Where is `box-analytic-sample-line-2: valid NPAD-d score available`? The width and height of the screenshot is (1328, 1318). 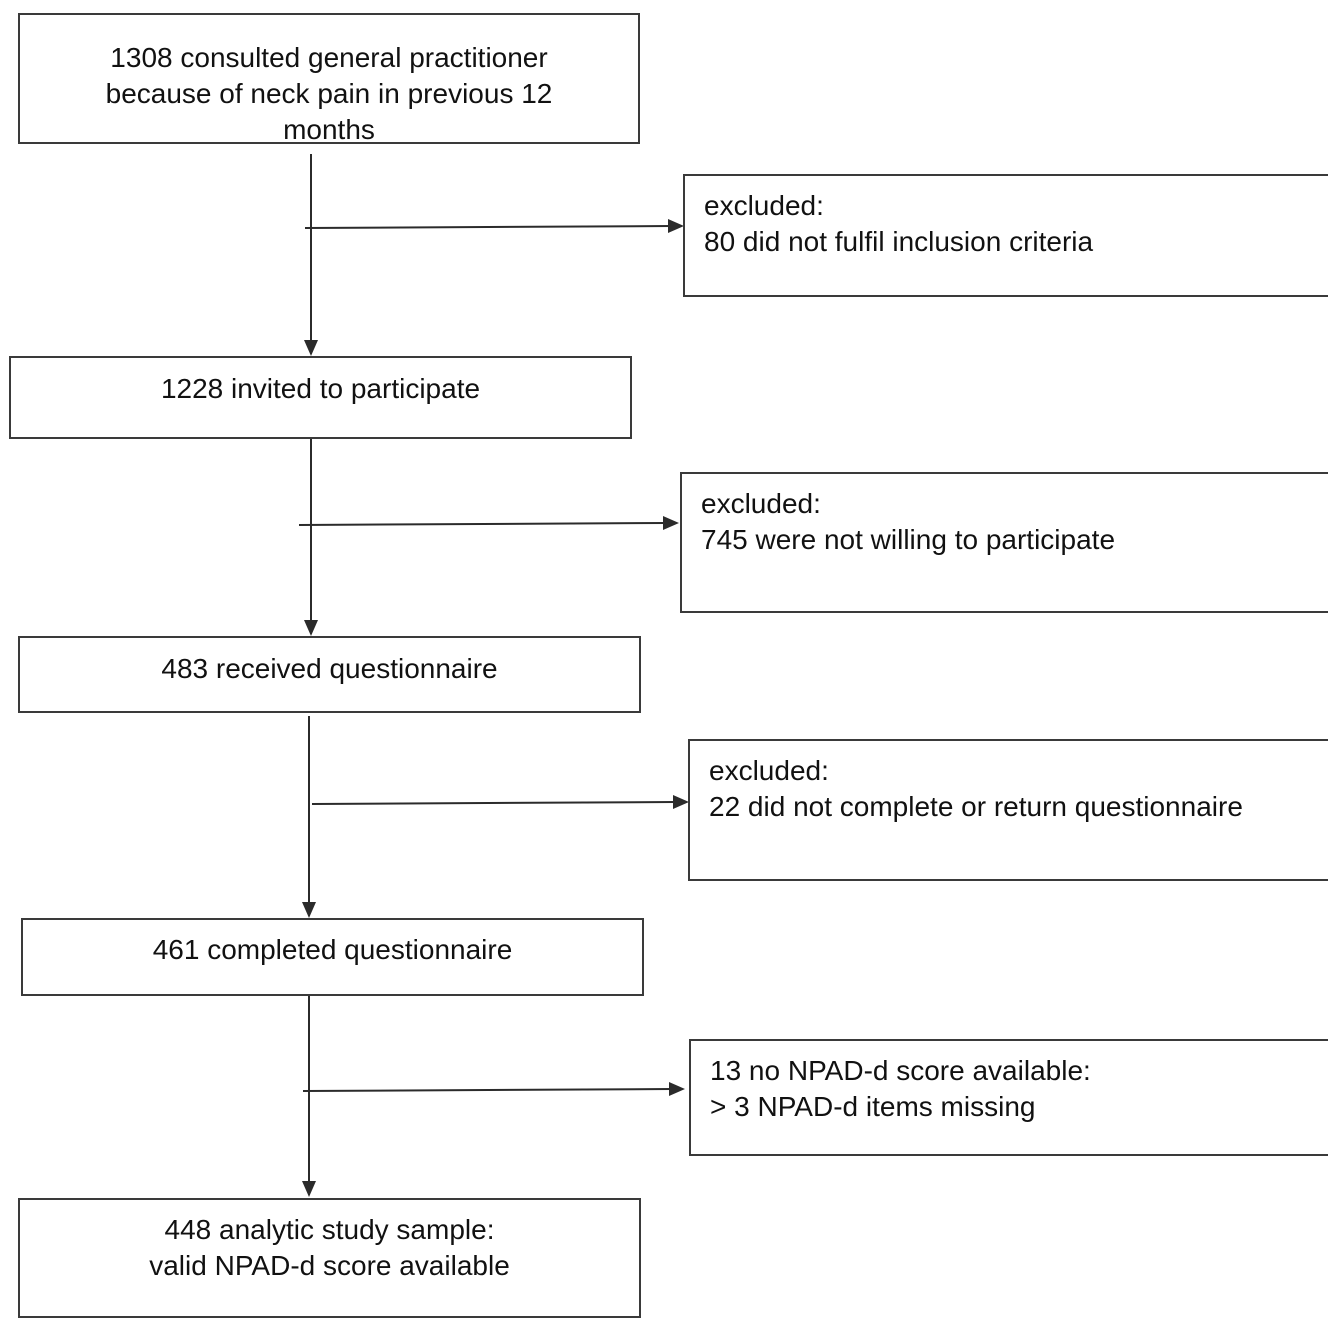 box-analytic-sample-line-2: valid NPAD-d score available is located at coordinates (329, 1265).